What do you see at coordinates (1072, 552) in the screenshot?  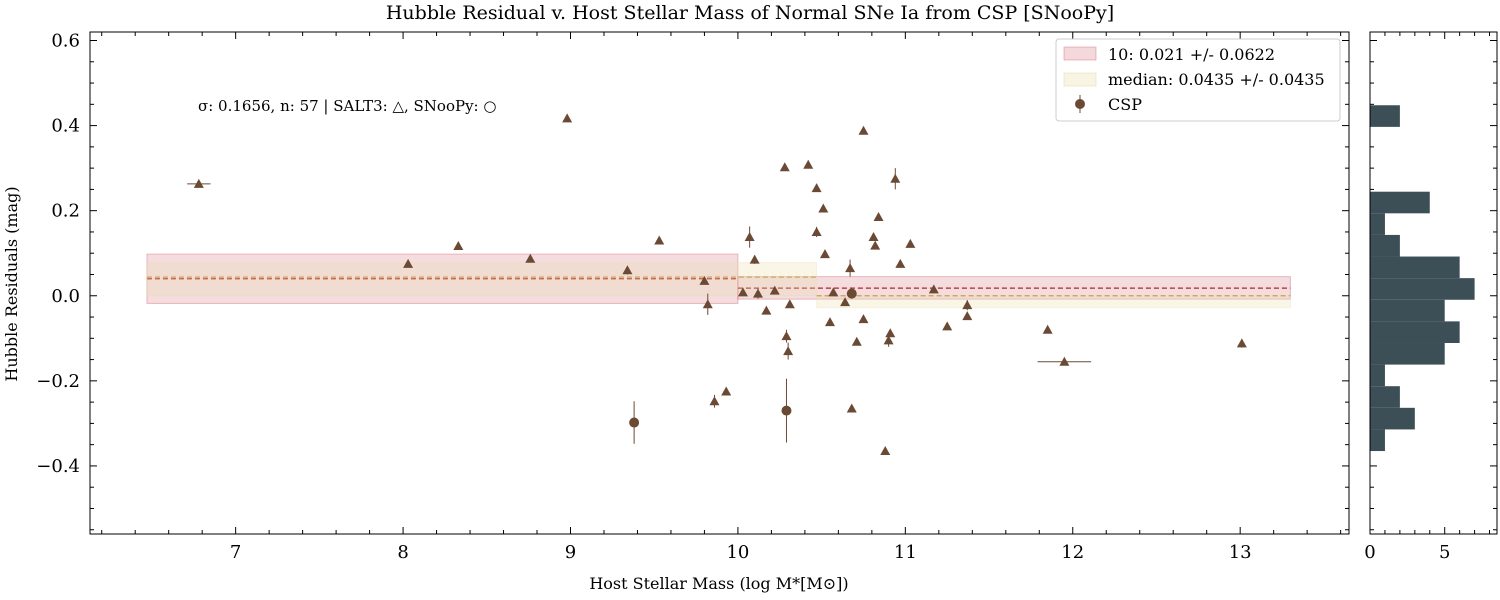 I see `x-tick-label: 12` at bounding box center [1072, 552].